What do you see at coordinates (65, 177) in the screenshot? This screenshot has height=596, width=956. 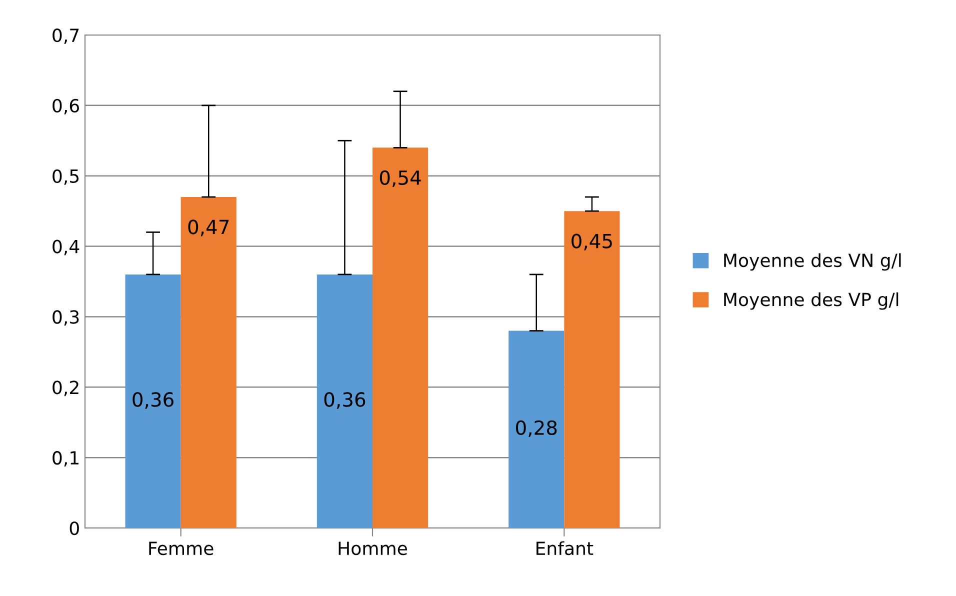 I see `y-tick-label: 0,5` at bounding box center [65, 177].